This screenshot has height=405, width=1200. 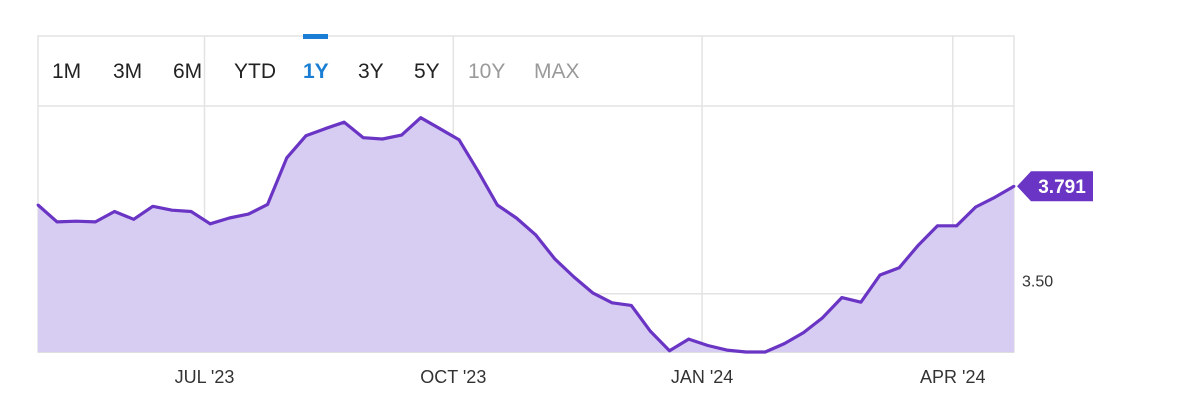 I want to click on last-value-badge: 3.791, so click(x=1055, y=186).